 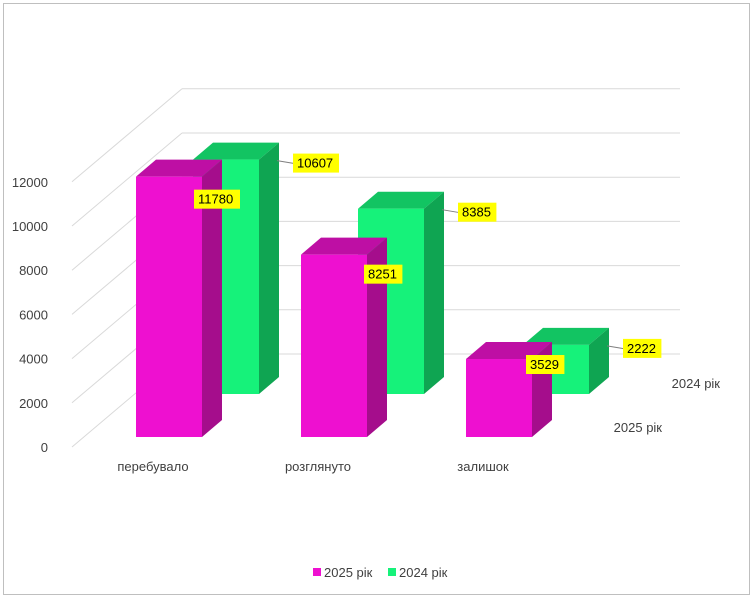 I want to click on y-tick-label: 0, so click(x=44, y=447).